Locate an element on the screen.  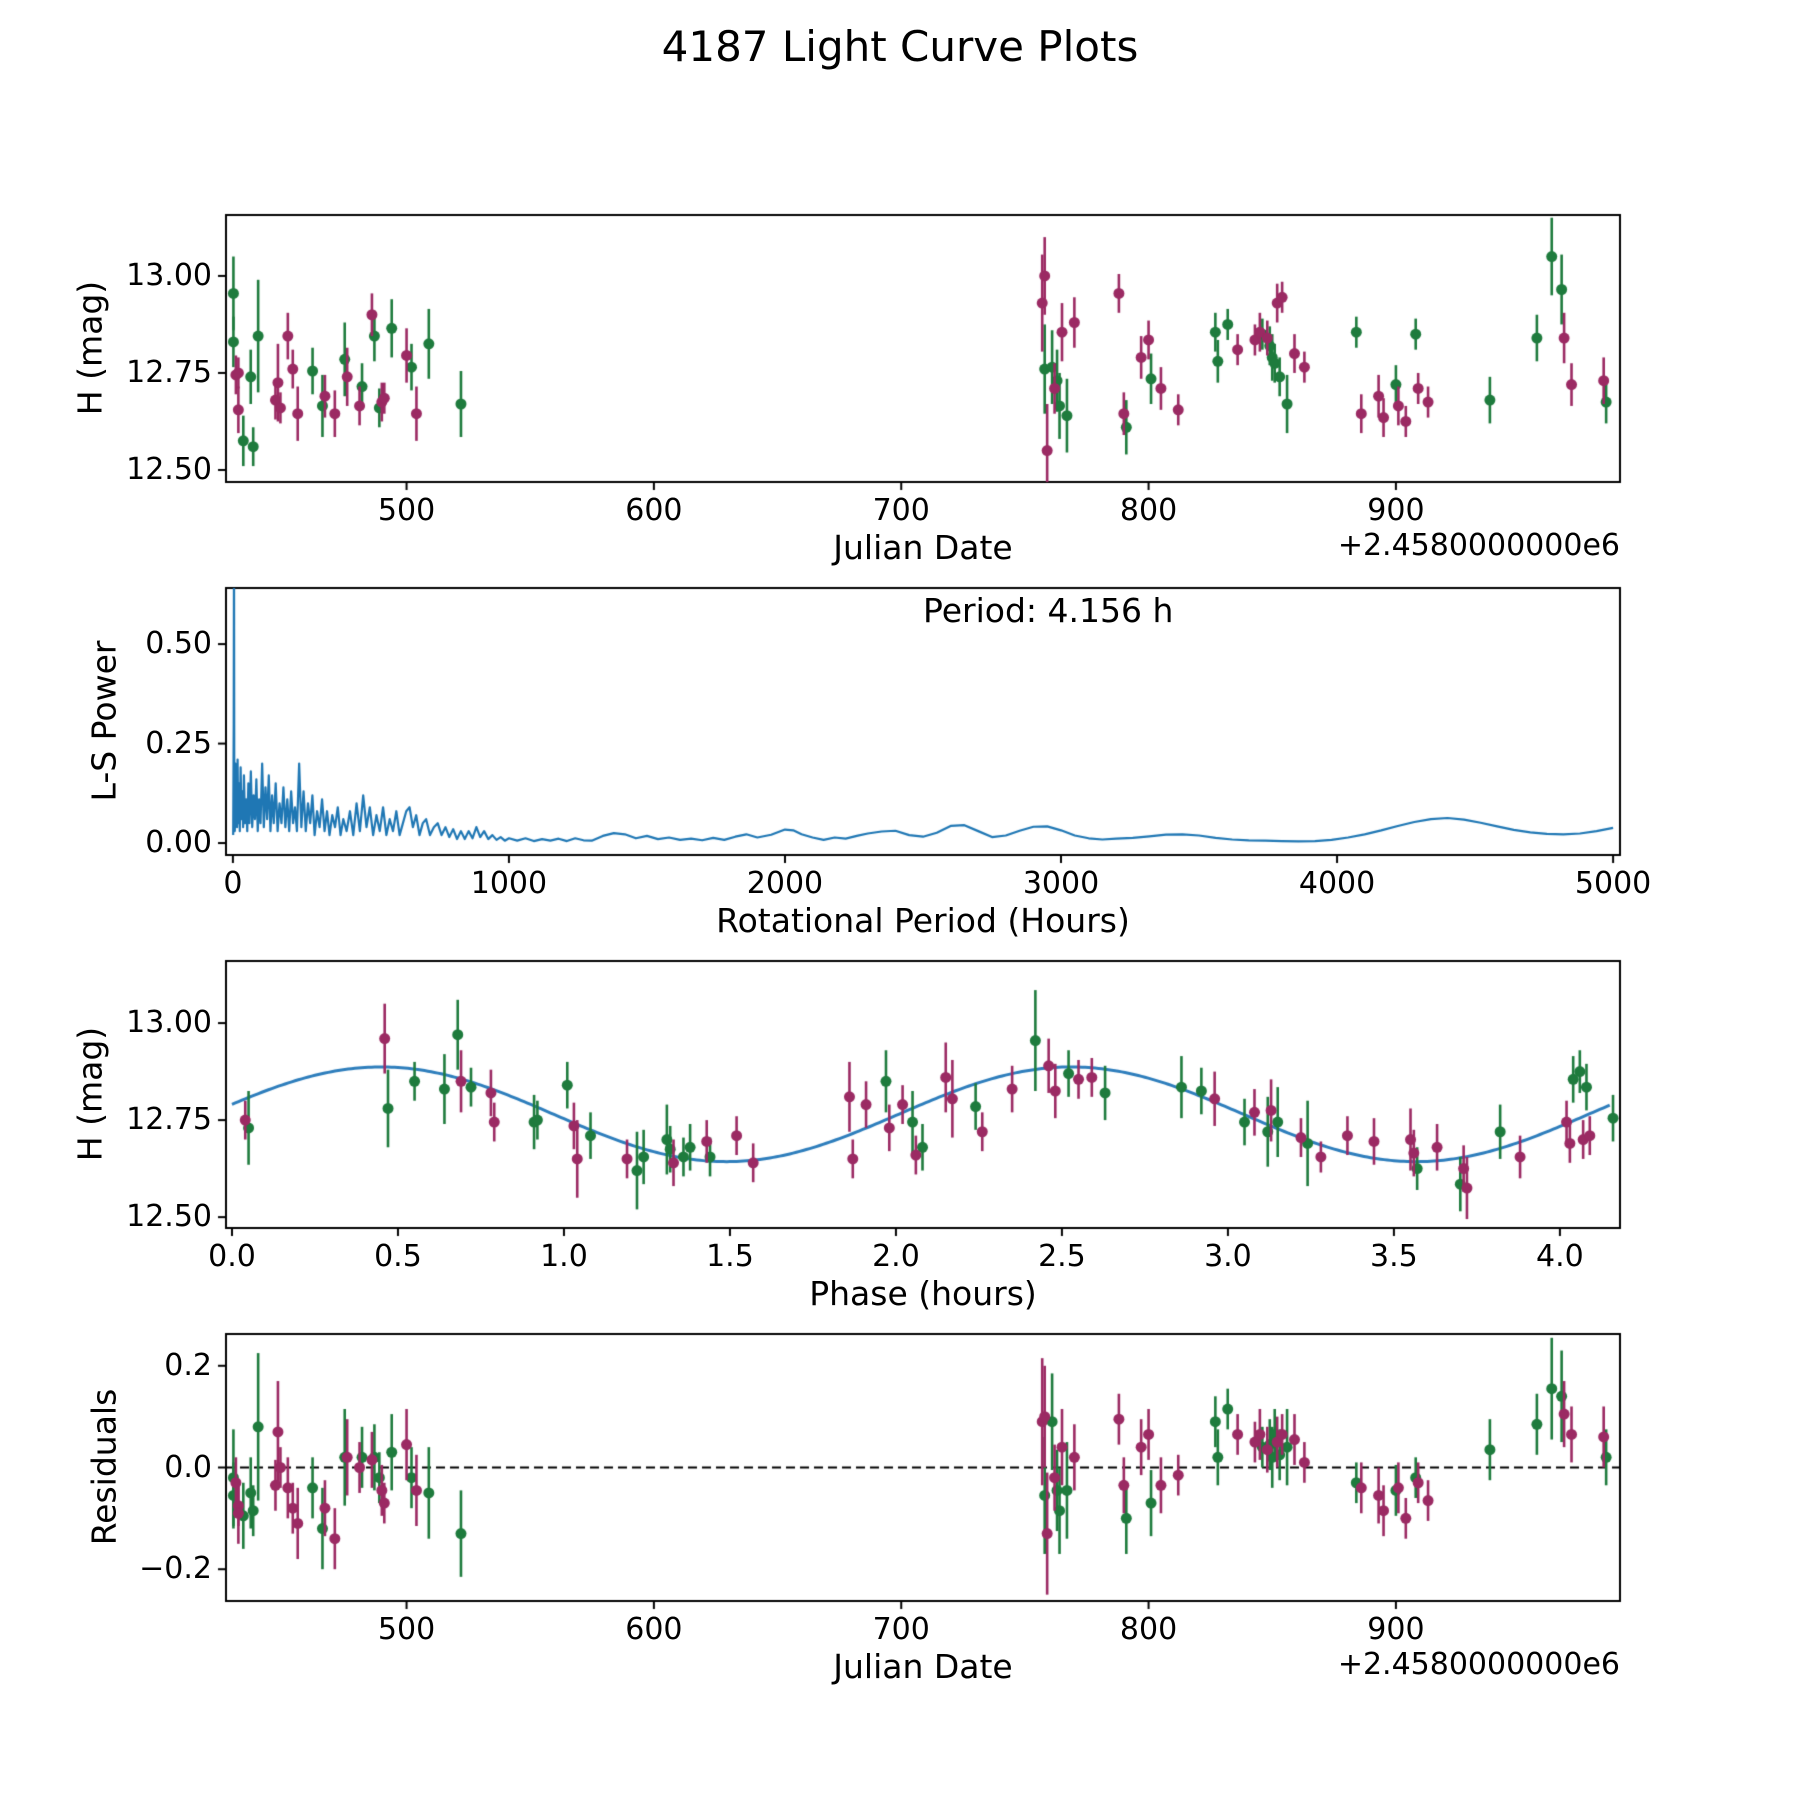
plot1-x-offset-text: +2.4580000000e6 is located at coordinates (1478, 545).